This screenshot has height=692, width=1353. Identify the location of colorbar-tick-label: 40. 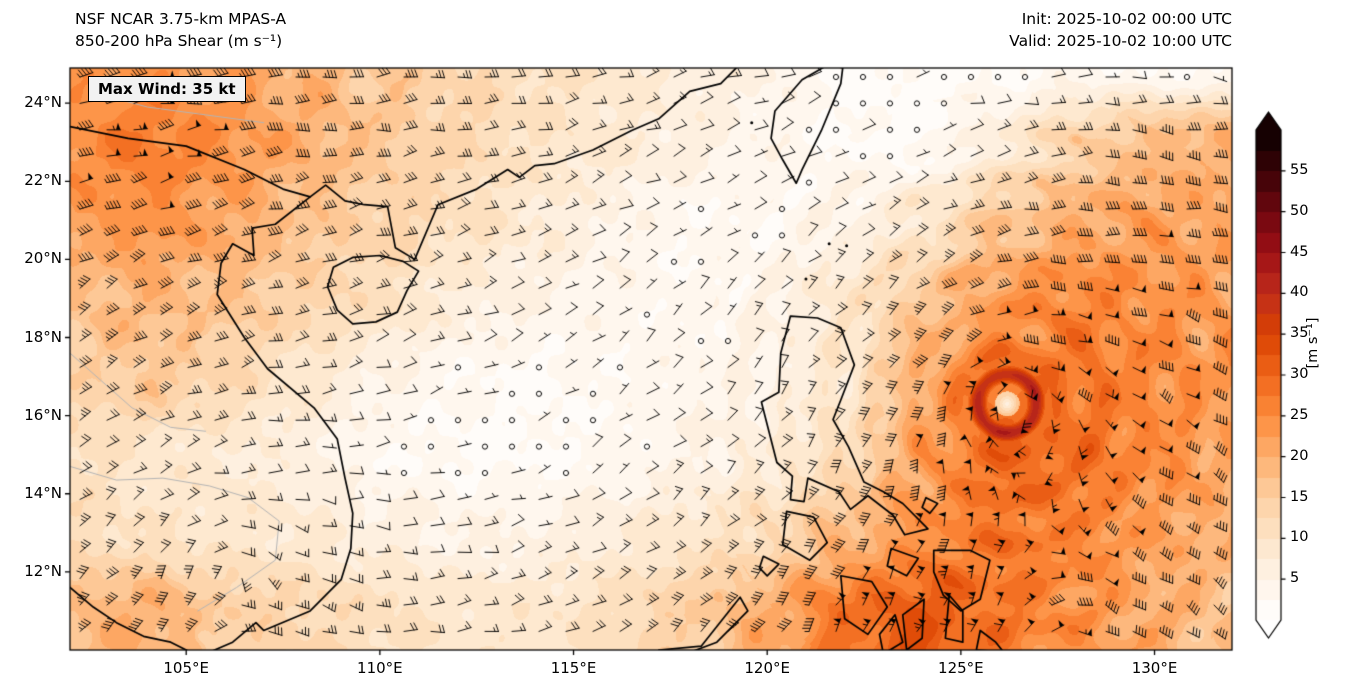
(1299, 292).